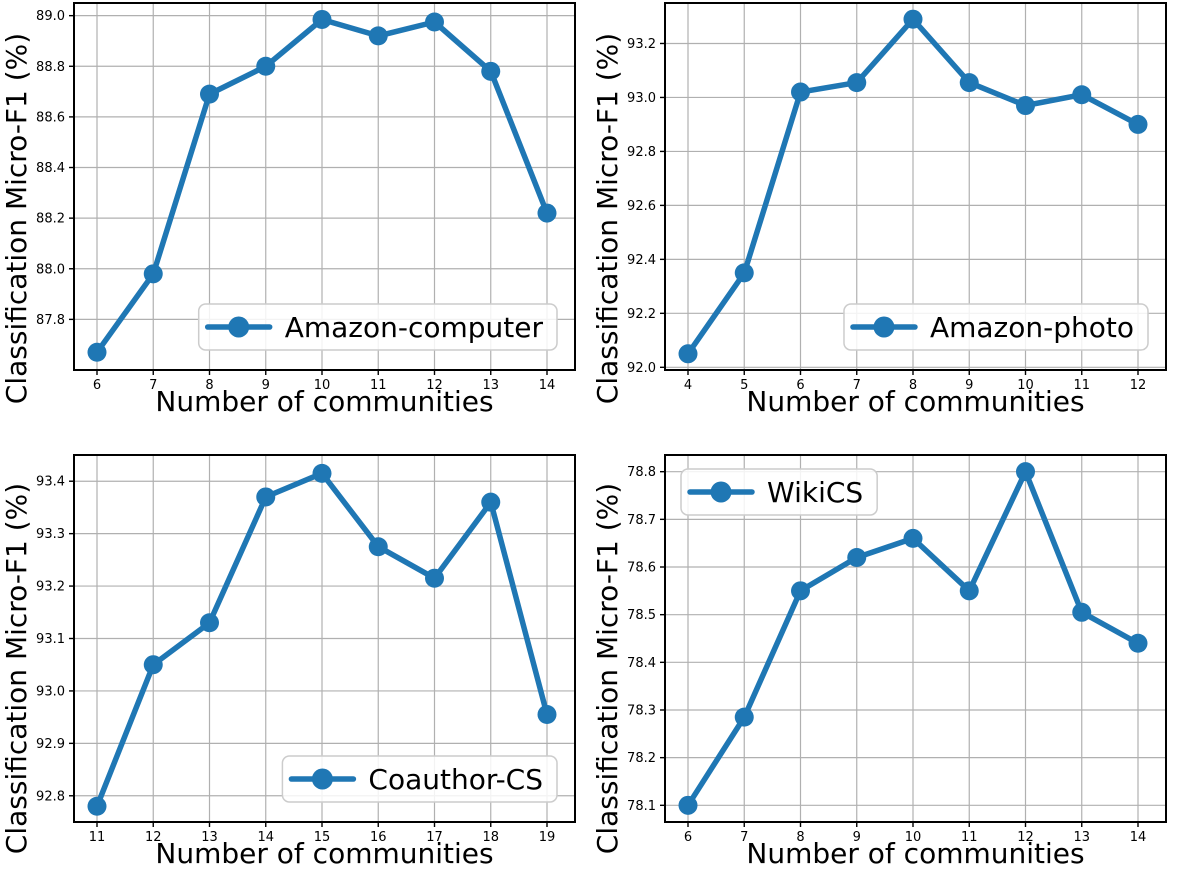 Image resolution: width=1181 pixels, height=874 pixels. Describe the element at coordinates (50, 16) in the screenshot. I see `y-tick-label: 89.0` at that location.